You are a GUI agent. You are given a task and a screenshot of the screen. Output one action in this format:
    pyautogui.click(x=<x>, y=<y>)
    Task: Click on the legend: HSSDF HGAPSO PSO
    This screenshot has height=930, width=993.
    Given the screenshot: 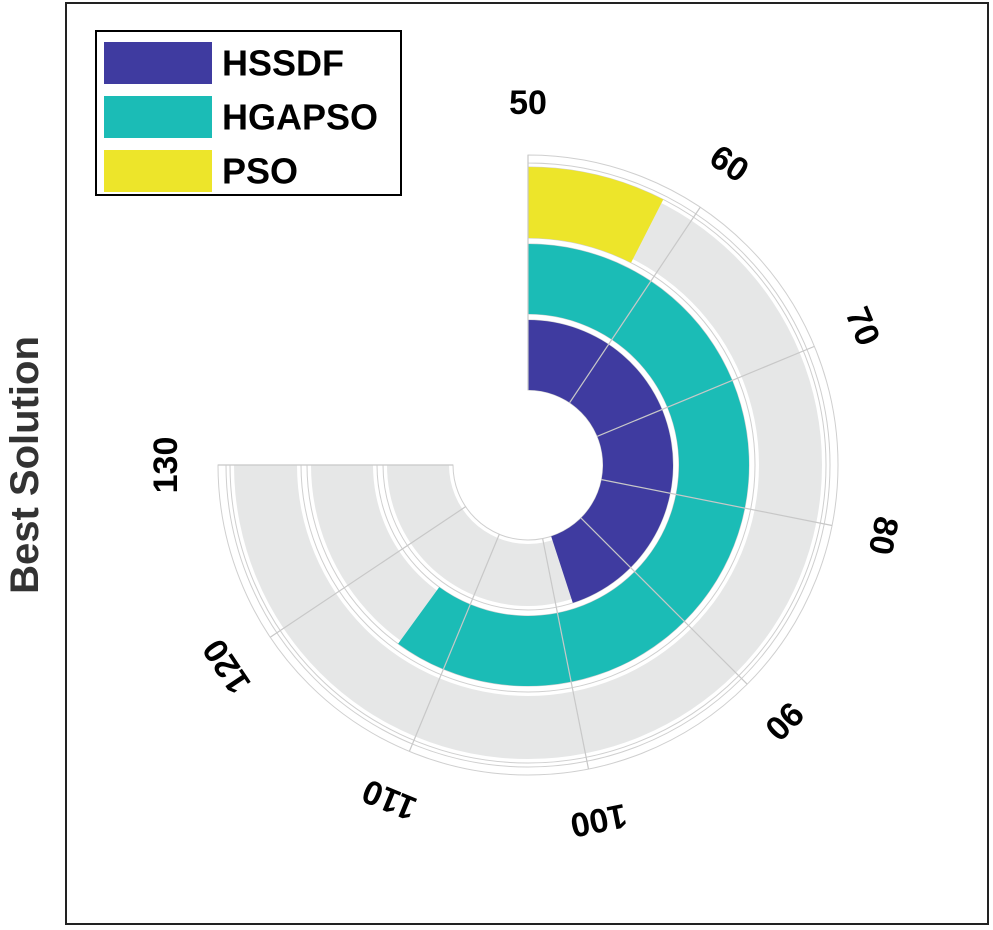 What is the action you would take?
    pyautogui.click(x=248, y=113)
    